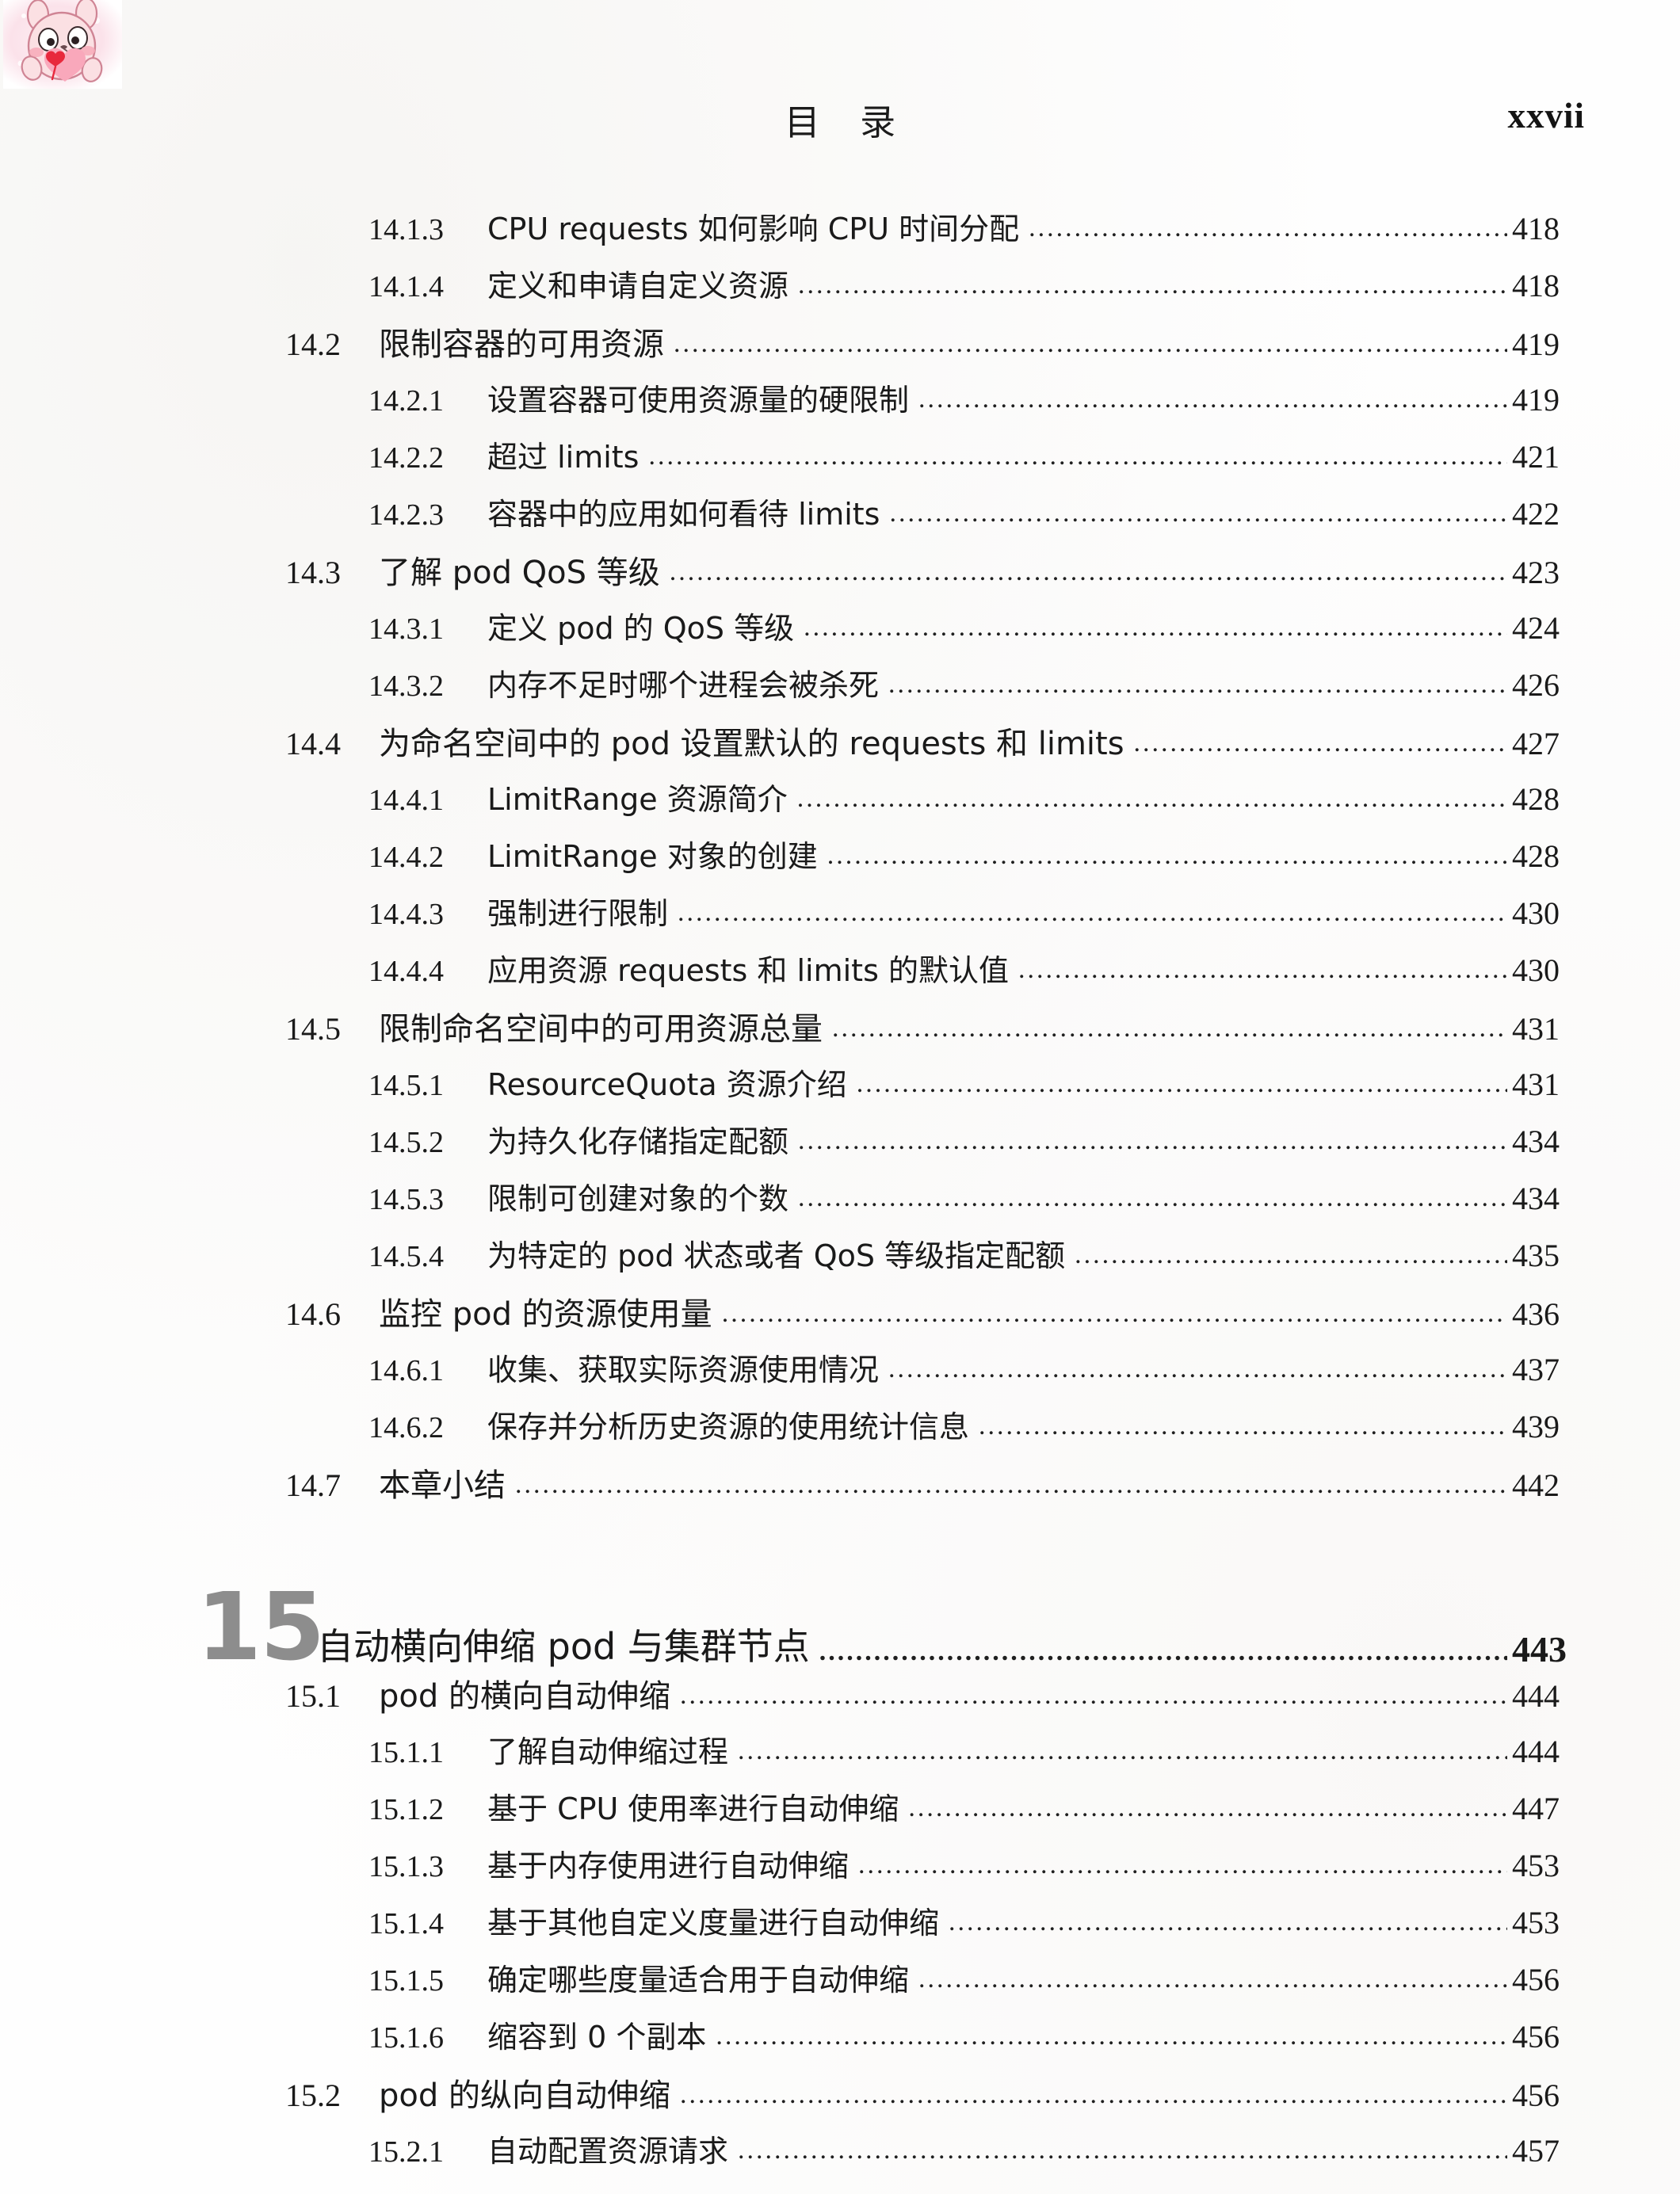  I want to click on toc-entry-number: 14.4, so click(313, 744).